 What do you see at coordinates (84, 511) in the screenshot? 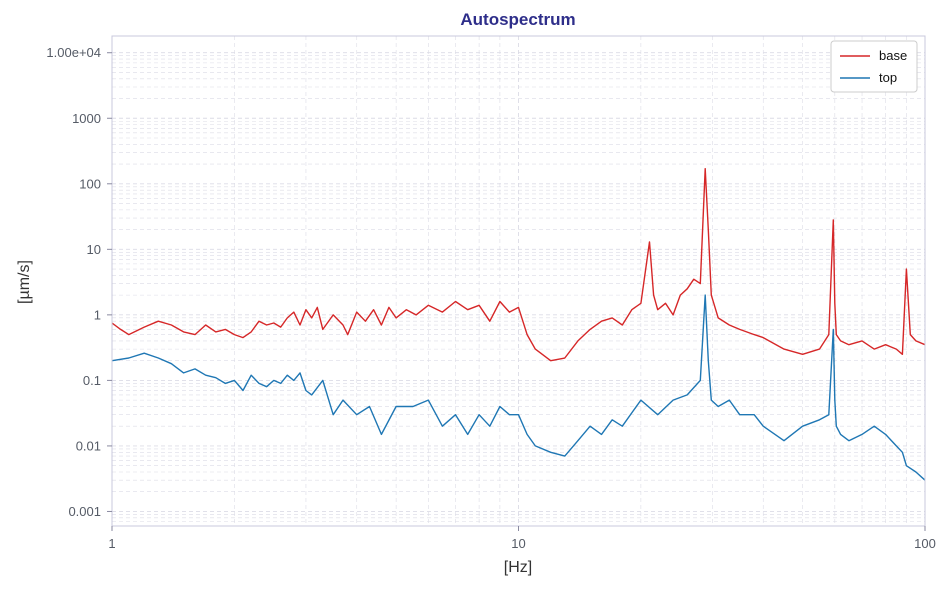
I see `y-tick-label: 0.001` at bounding box center [84, 511].